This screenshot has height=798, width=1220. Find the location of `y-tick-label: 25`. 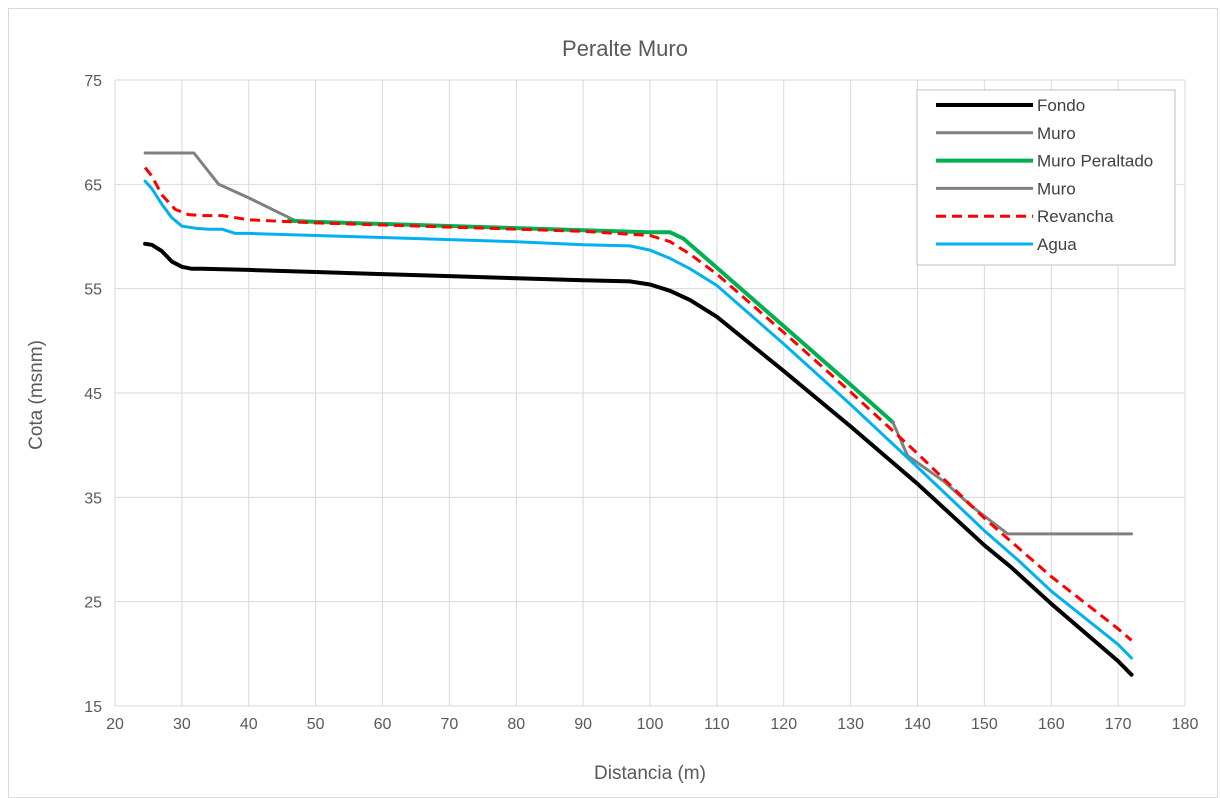

y-tick-label: 25 is located at coordinates (93, 603).